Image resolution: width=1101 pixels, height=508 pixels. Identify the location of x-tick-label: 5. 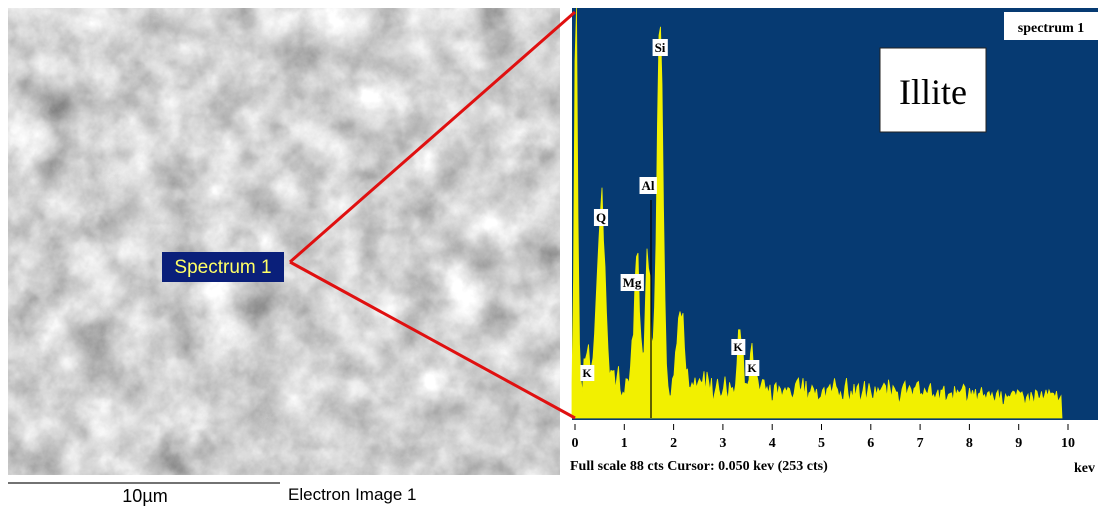
(821, 443).